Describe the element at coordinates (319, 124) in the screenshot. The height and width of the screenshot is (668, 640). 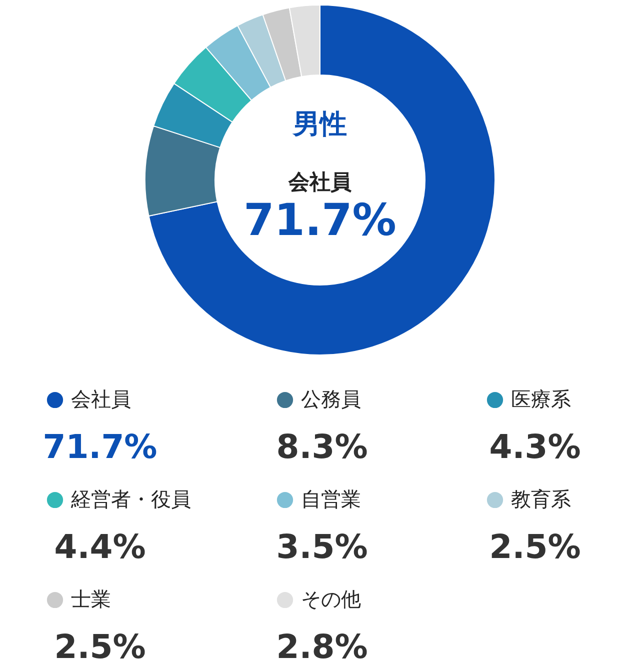
I see `text: 男性` at that location.